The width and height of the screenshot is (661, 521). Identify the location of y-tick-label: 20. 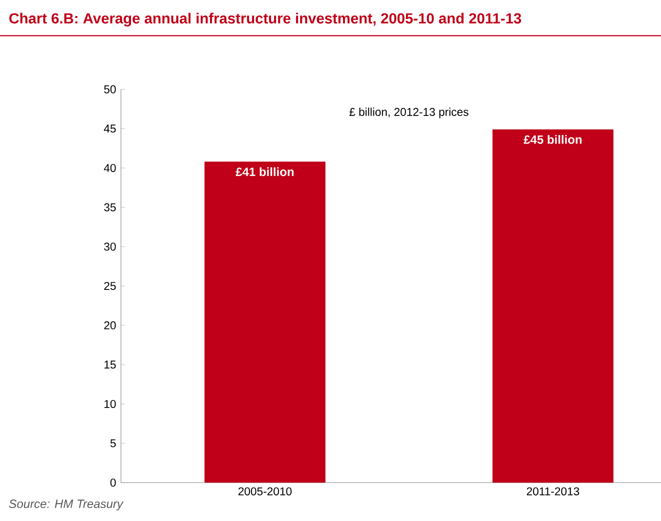
(110, 325).